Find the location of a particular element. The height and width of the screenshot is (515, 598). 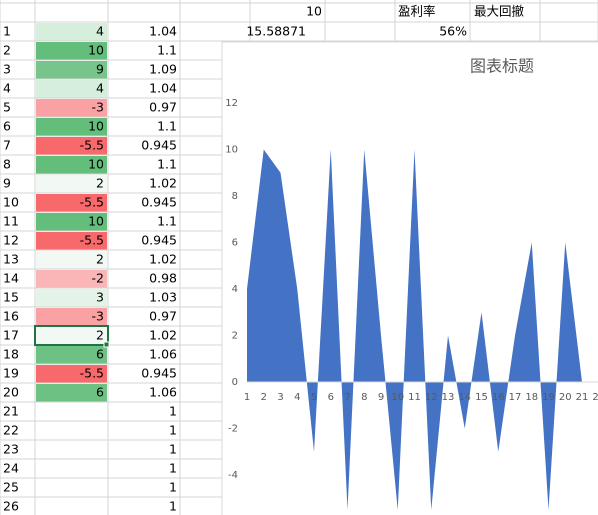

row-number: 10 is located at coordinates (11, 202).